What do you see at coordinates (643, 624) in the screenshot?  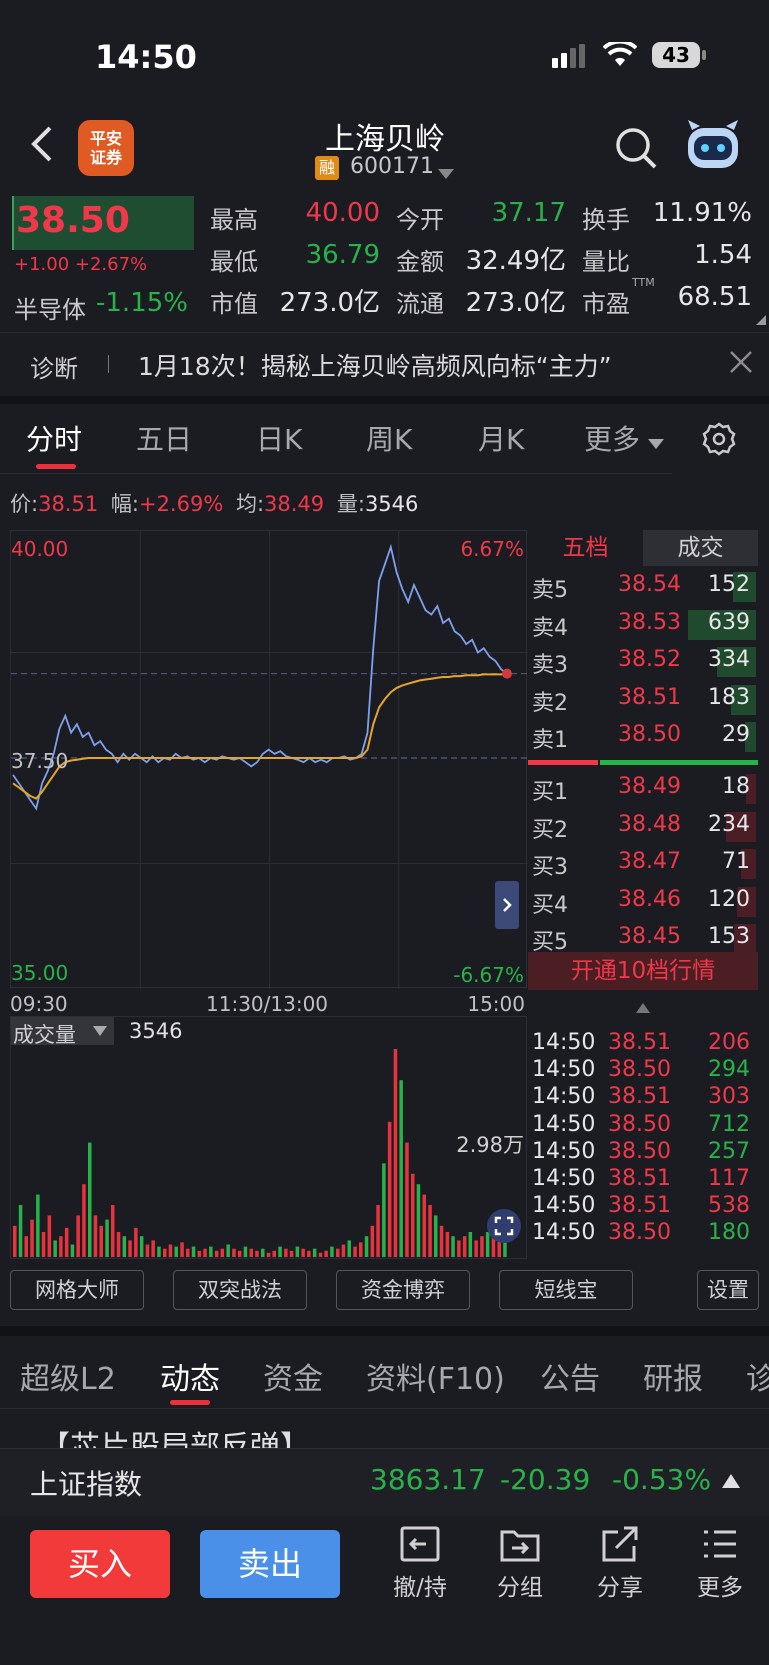 I see `ask-row: 卖4 38.53 639` at bounding box center [643, 624].